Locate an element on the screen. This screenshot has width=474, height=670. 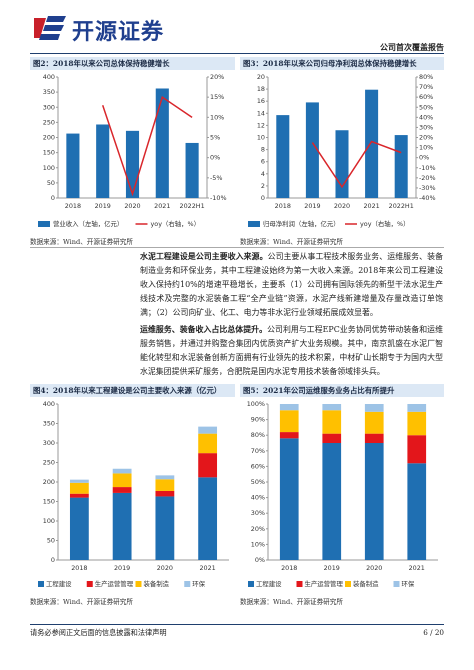
report-type: 公司首次覆盖报告 is located at coordinates (412, 47).